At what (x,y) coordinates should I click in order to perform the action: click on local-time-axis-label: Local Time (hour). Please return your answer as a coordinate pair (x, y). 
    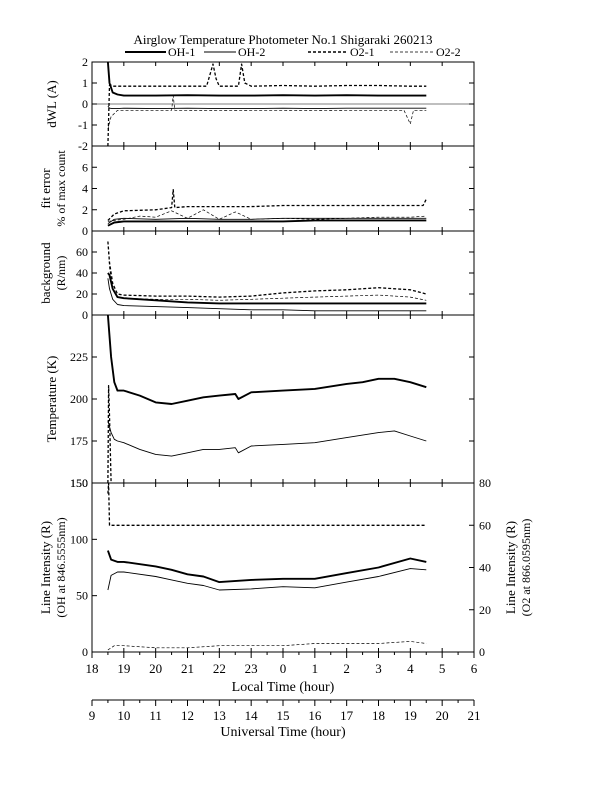
    Looking at the image, I should click on (283, 687).